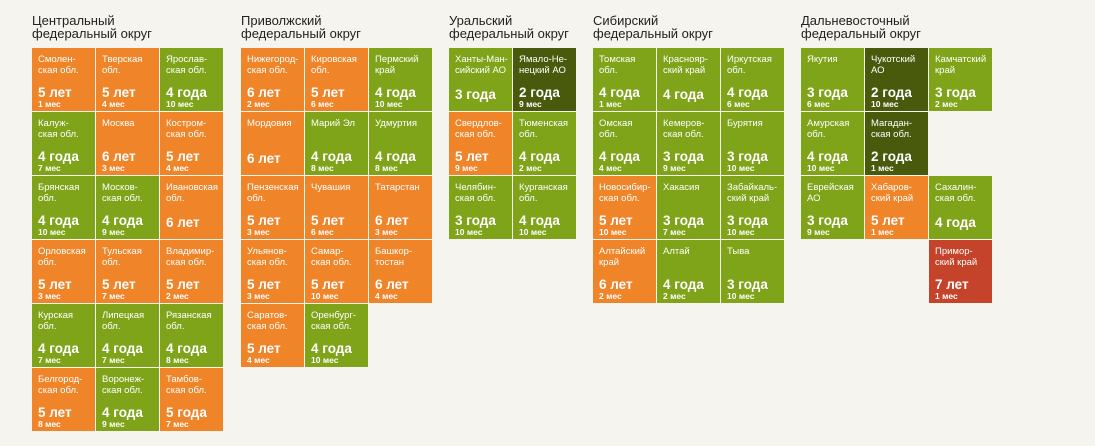 The height and width of the screenshot is (446, 1095). Describe the element at coordinates (122, 65) in the screenshot. I see `region-name: Тверская обл.` at that location.